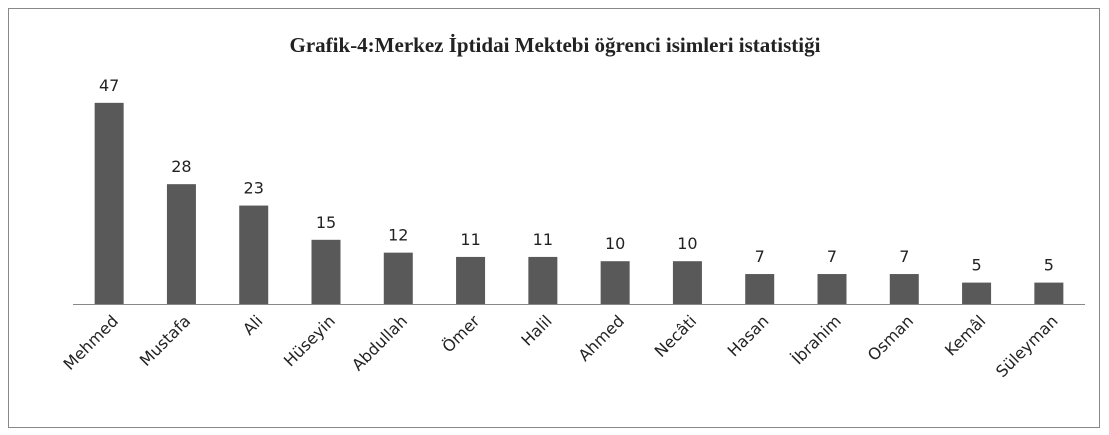  I want to click on value-label: 47, so click(109, 85).